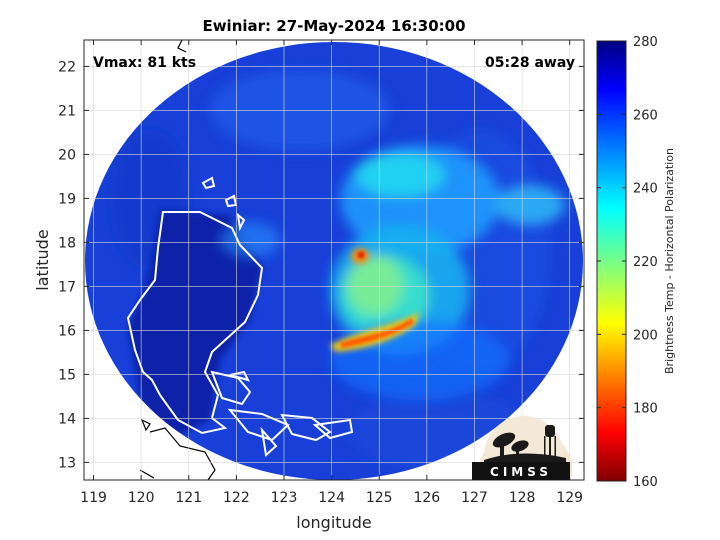  Describe the element at coordinates (67, 331) in the screenshot. I see `y-tick-label: 16` at that location.